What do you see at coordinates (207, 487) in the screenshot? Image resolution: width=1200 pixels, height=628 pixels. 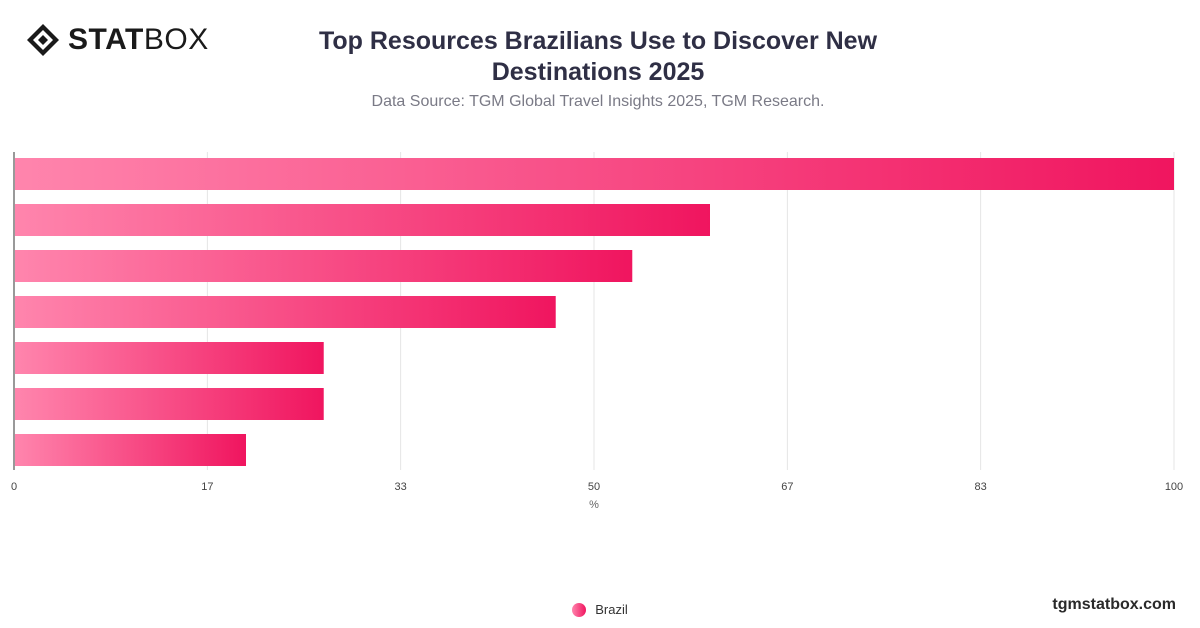 I see `x-tick-label: 17` at bounding box center [207, 487].